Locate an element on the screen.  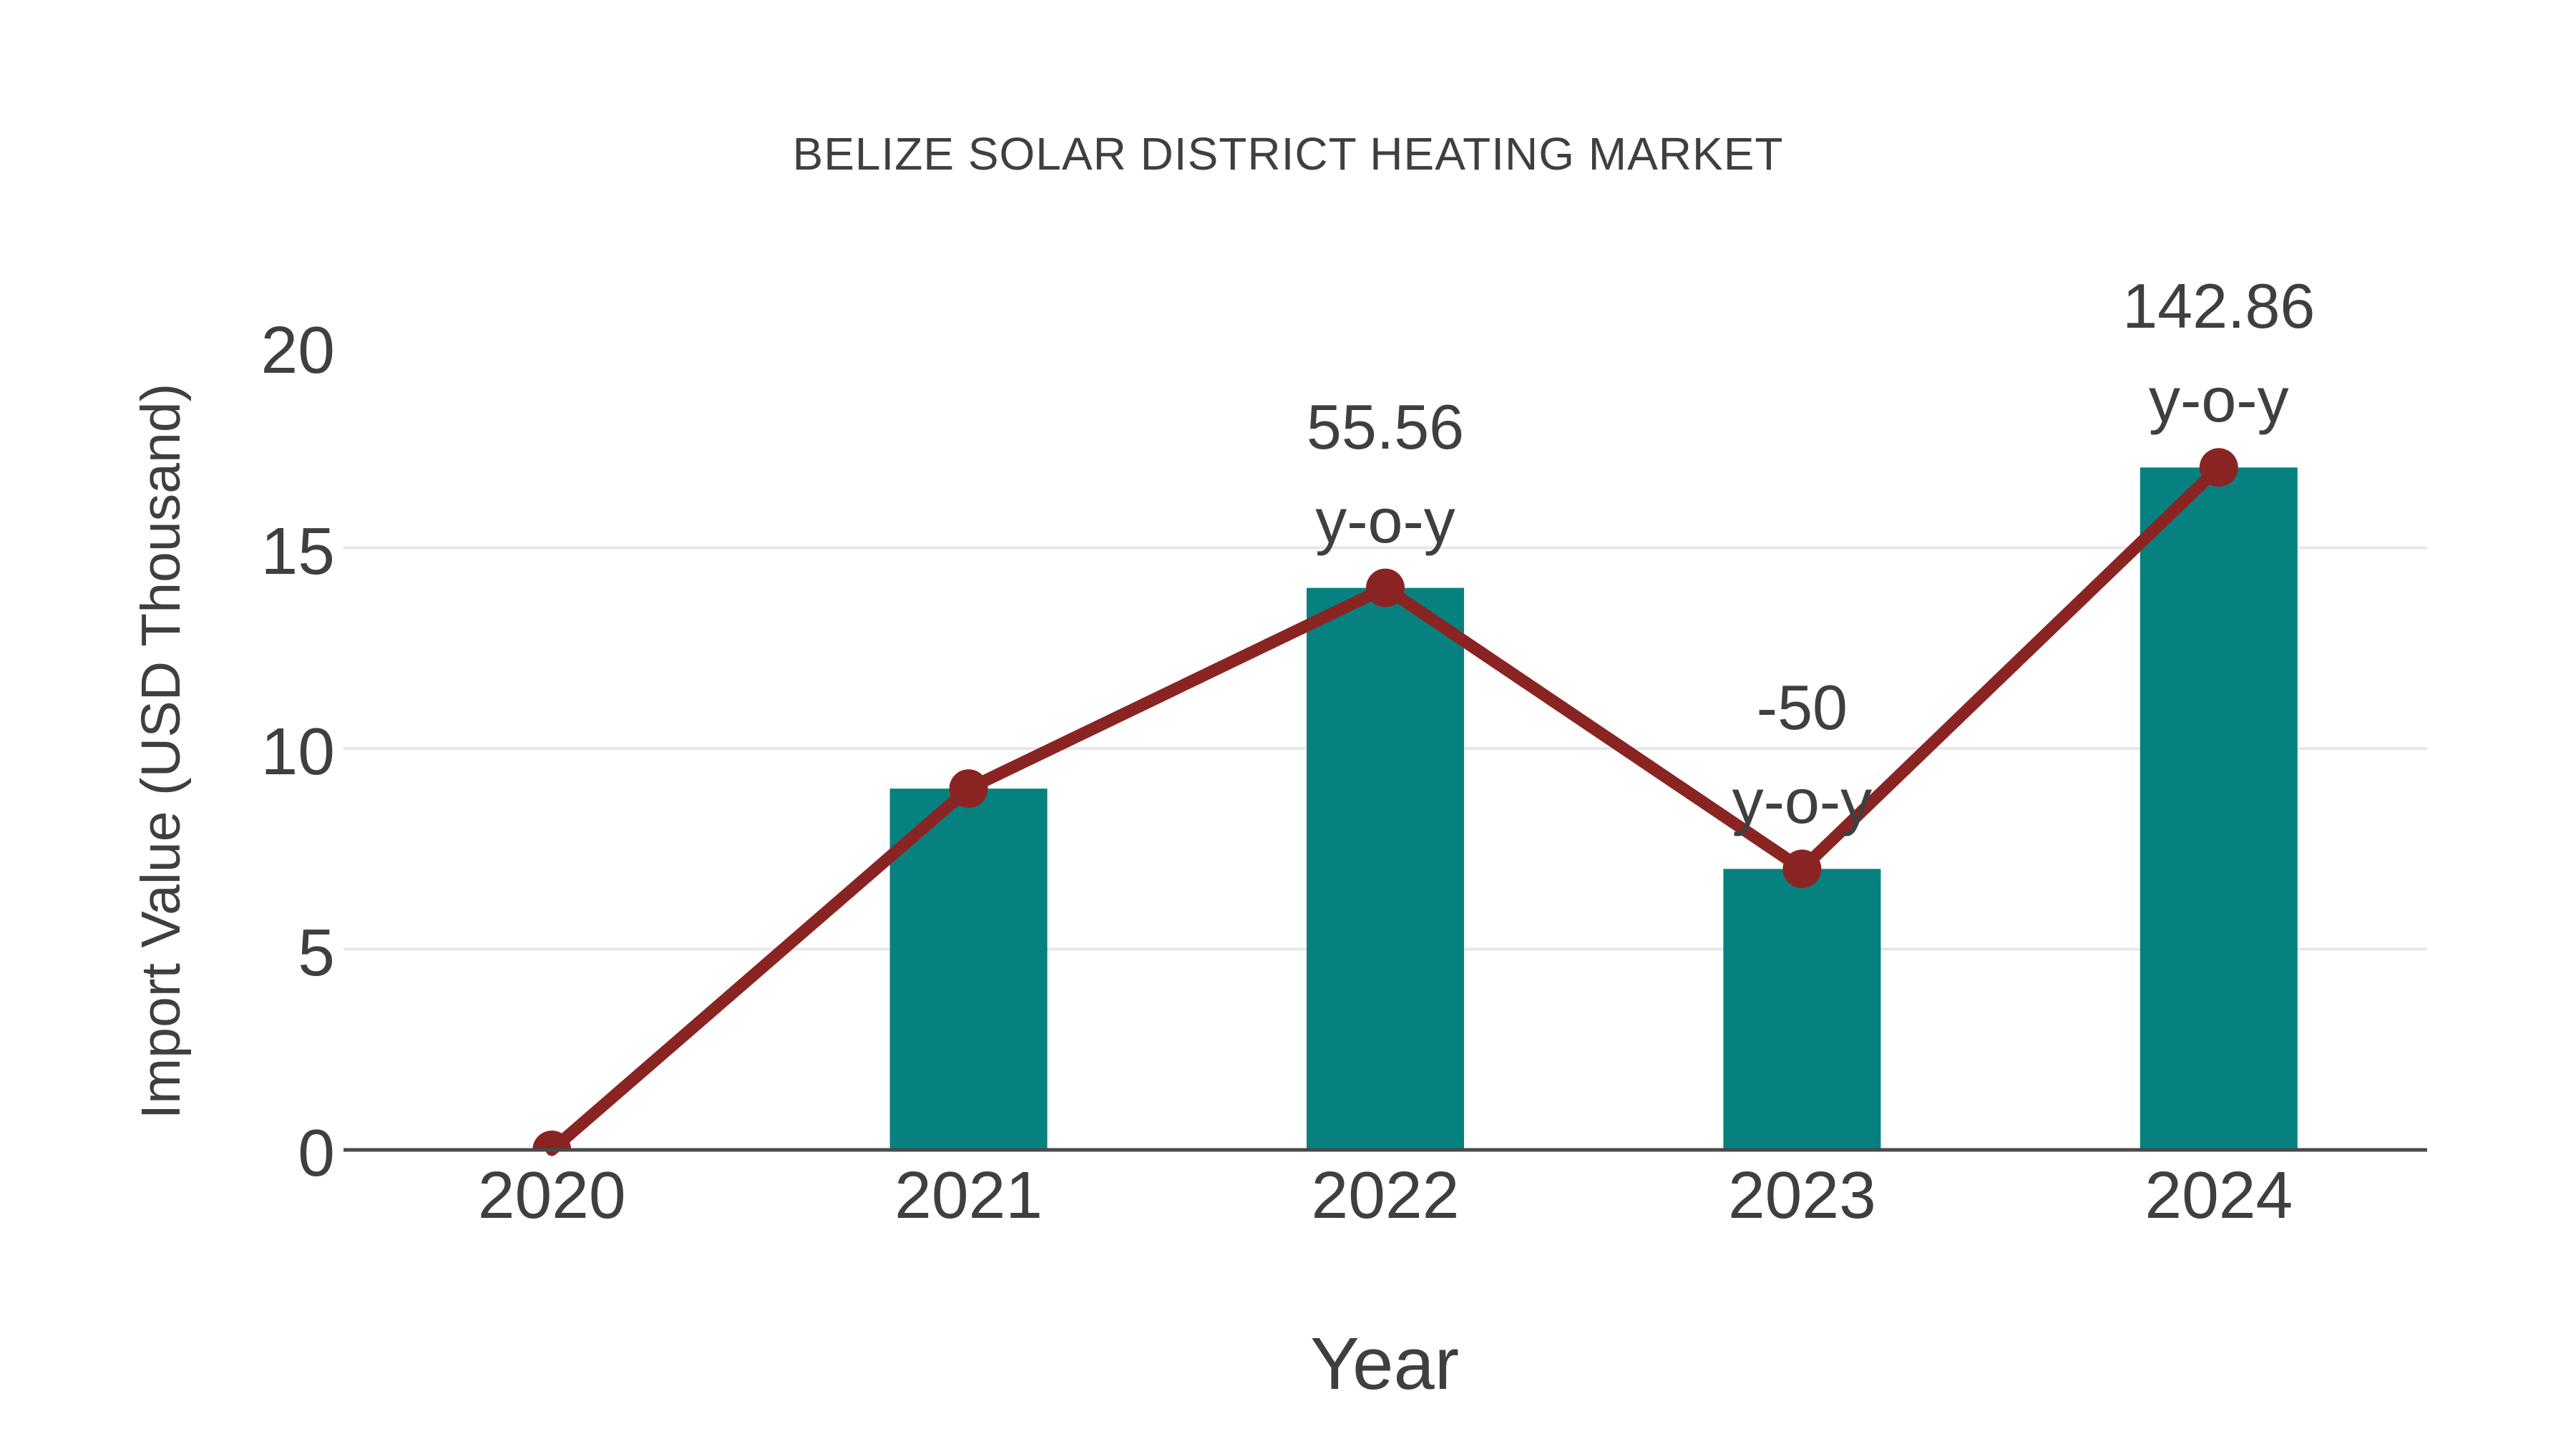
bar-2023 is located at coordinates (1802, 1009).